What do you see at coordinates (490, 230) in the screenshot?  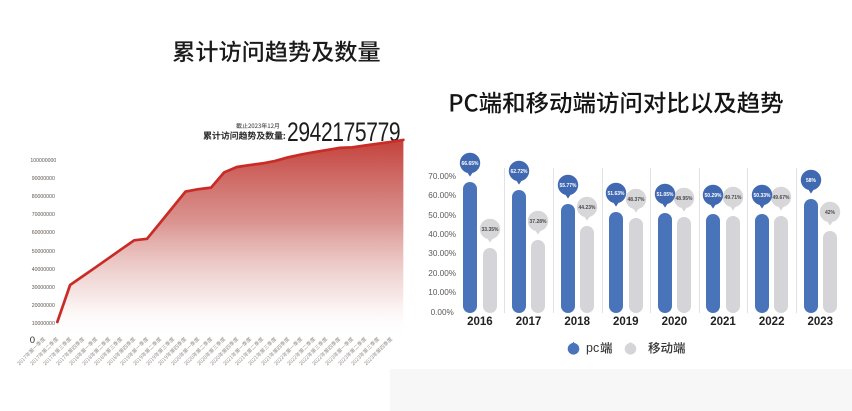 I see `svg-text: 33.35%` at bounding box center [490, 230].